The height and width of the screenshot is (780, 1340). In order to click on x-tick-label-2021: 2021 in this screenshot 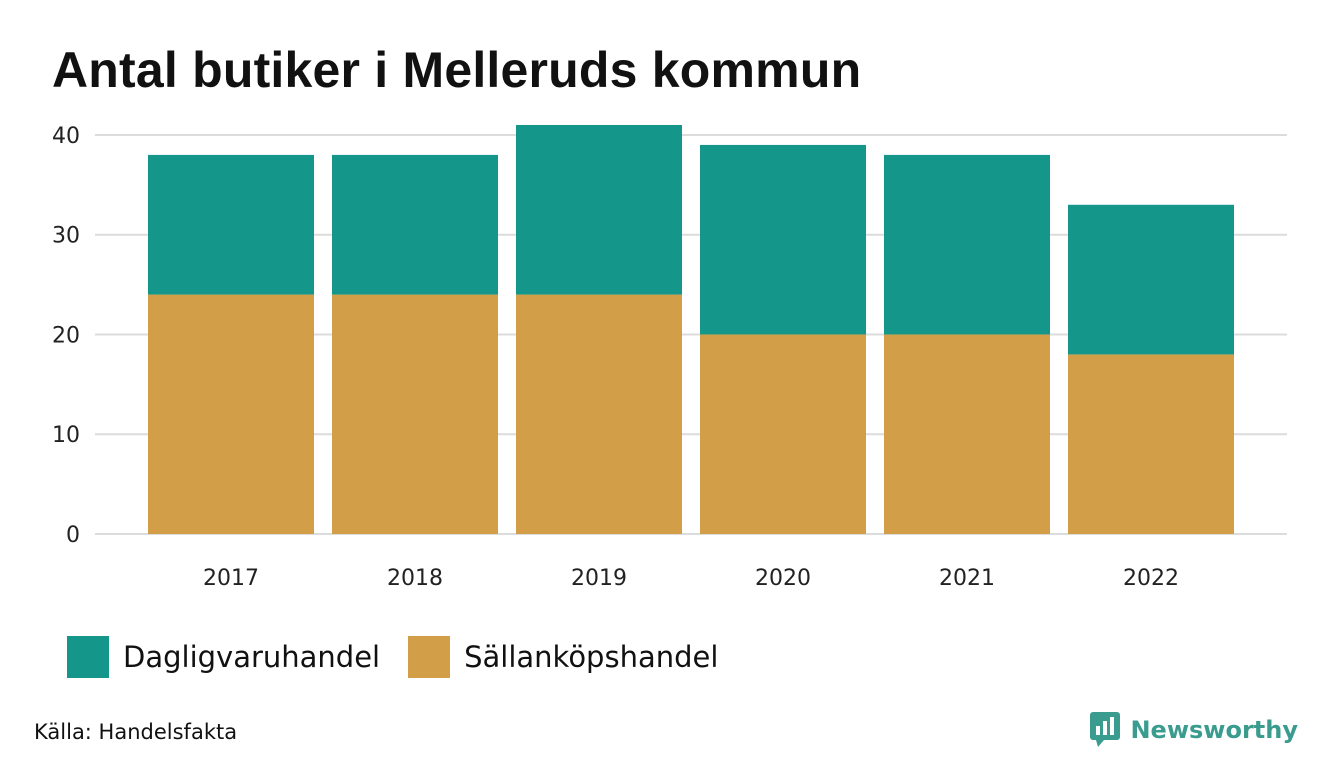, I will do `click(967, 578)`.